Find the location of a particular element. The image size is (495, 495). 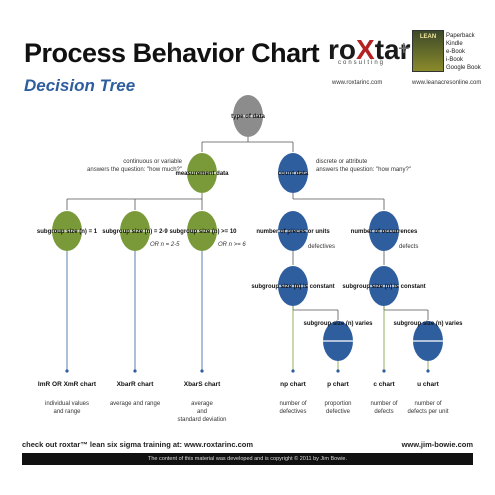

plus-sign: + is located at coordinates (404, 49).